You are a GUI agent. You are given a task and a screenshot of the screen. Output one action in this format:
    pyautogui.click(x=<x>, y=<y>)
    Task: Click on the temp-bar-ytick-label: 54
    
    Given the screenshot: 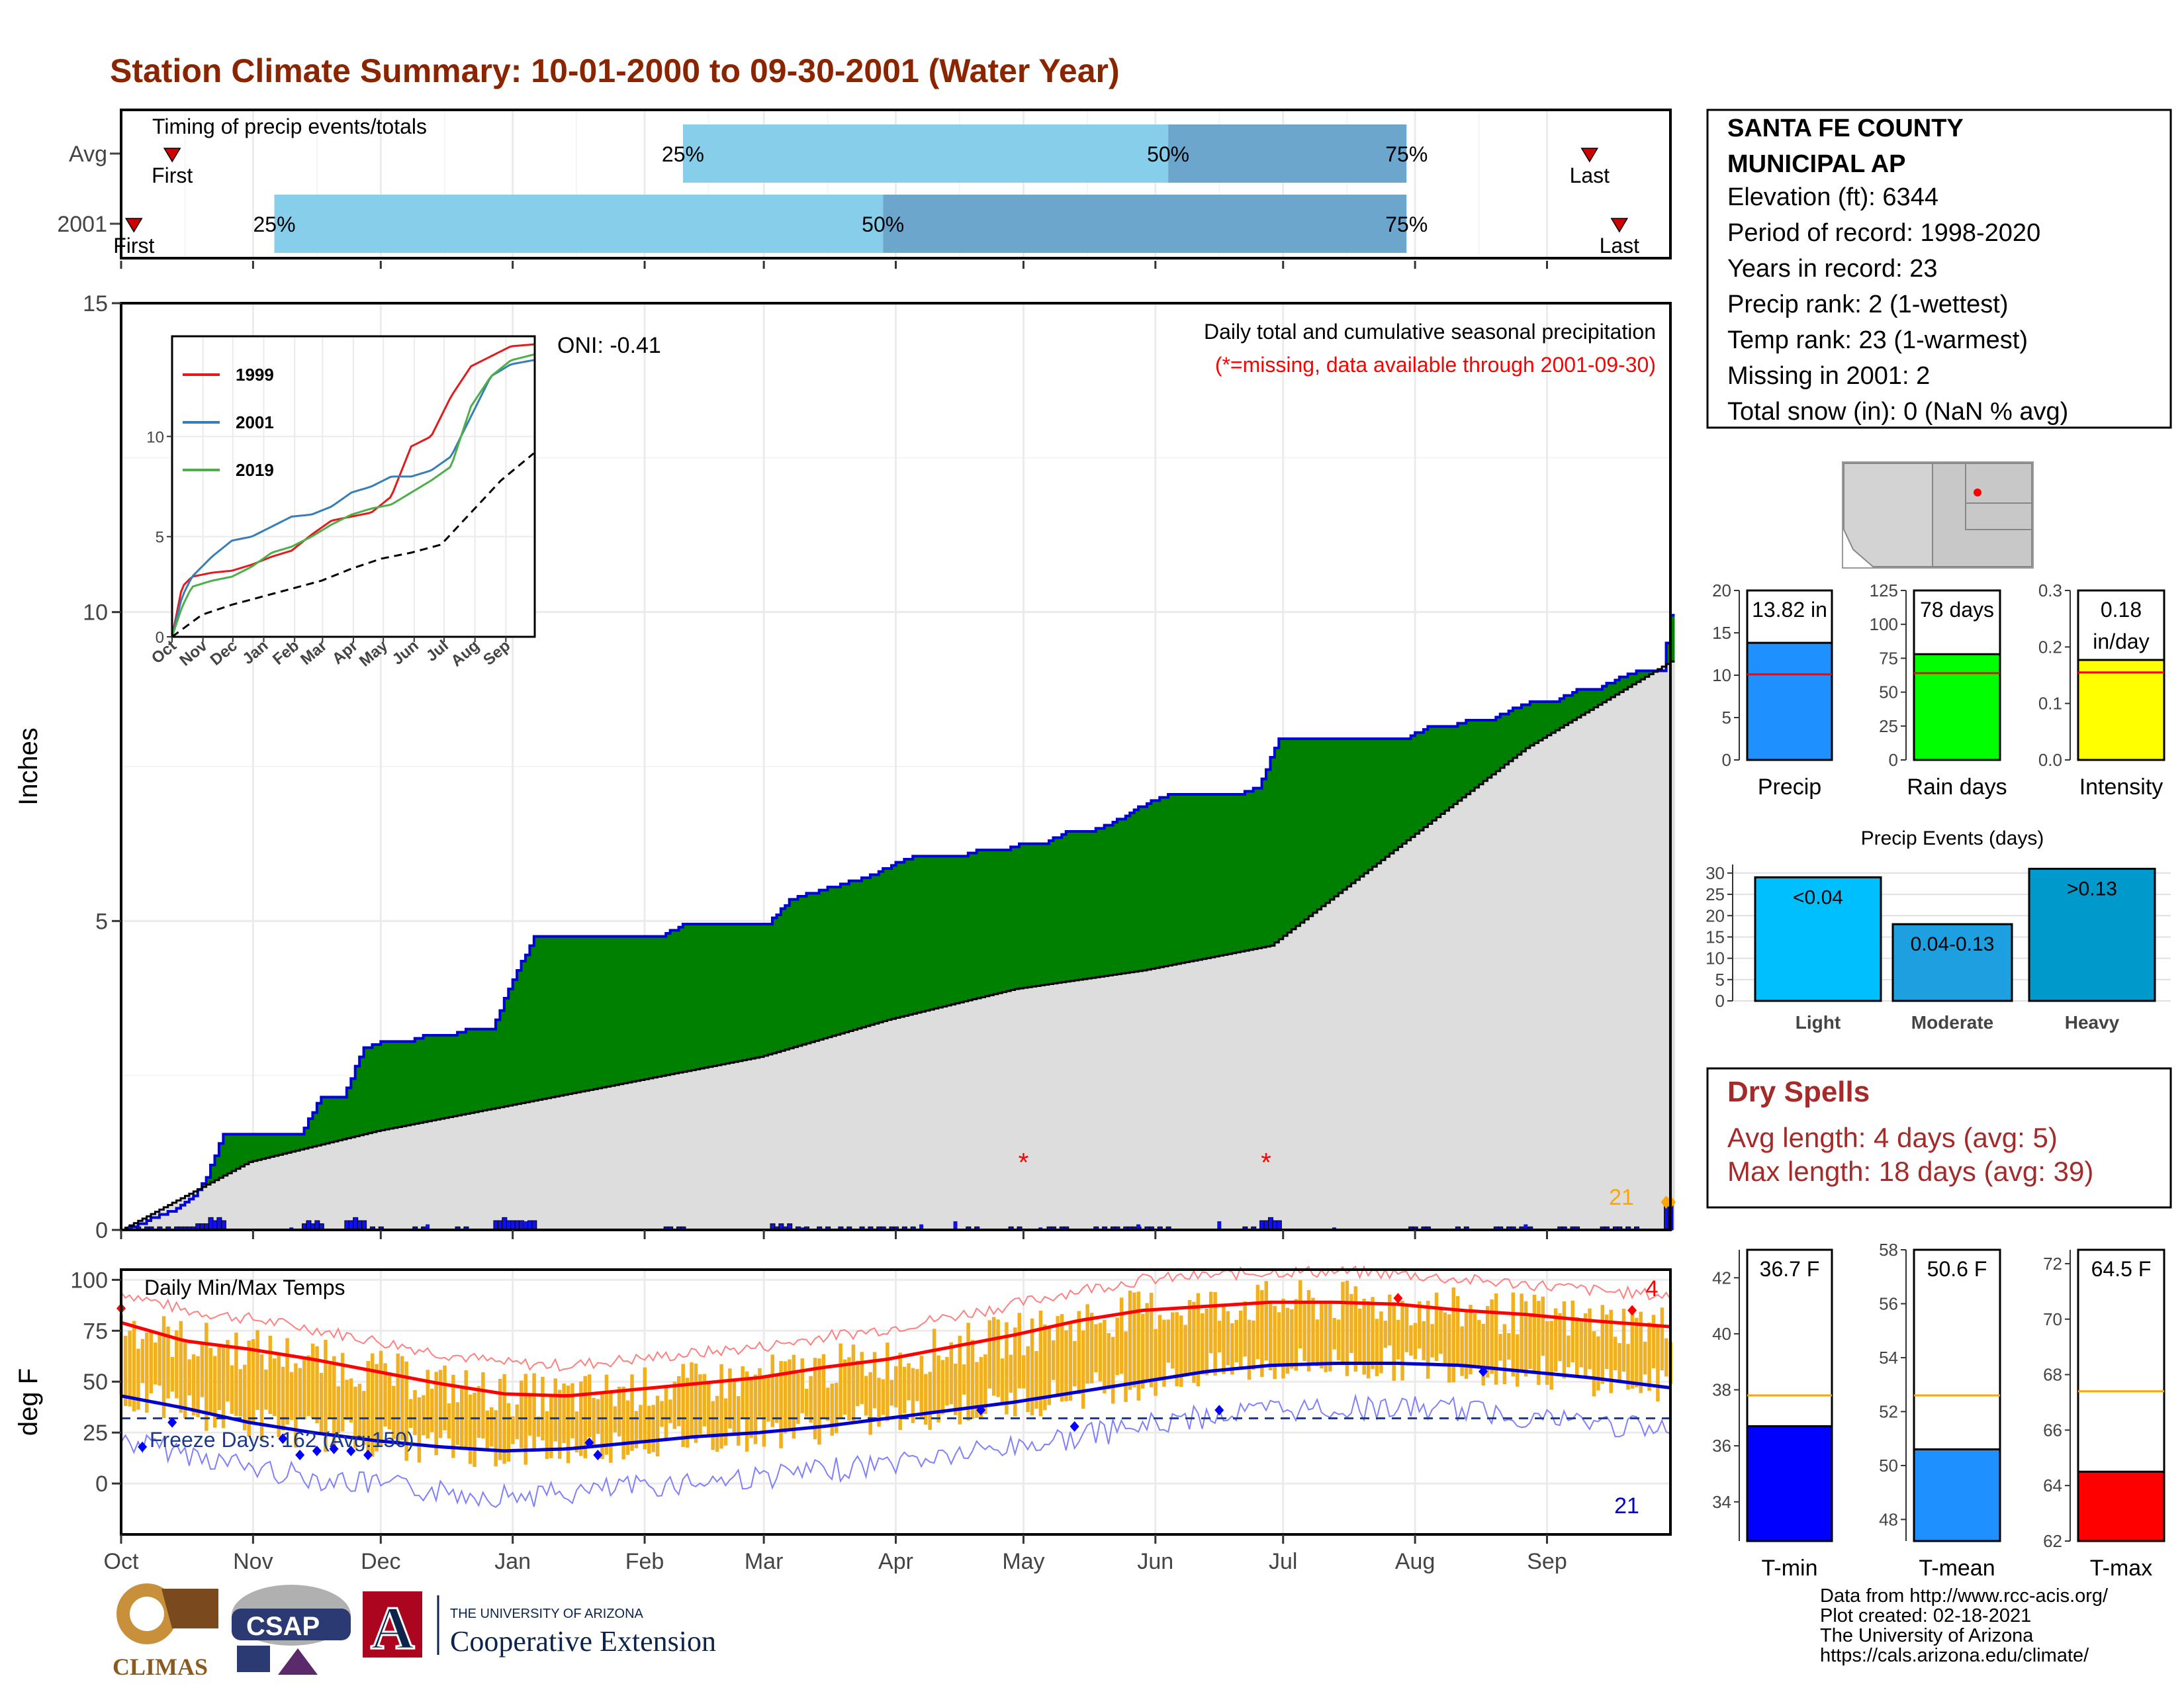 What is the action you would take?
    pyautogui.click(x=1888, y=1358)
    